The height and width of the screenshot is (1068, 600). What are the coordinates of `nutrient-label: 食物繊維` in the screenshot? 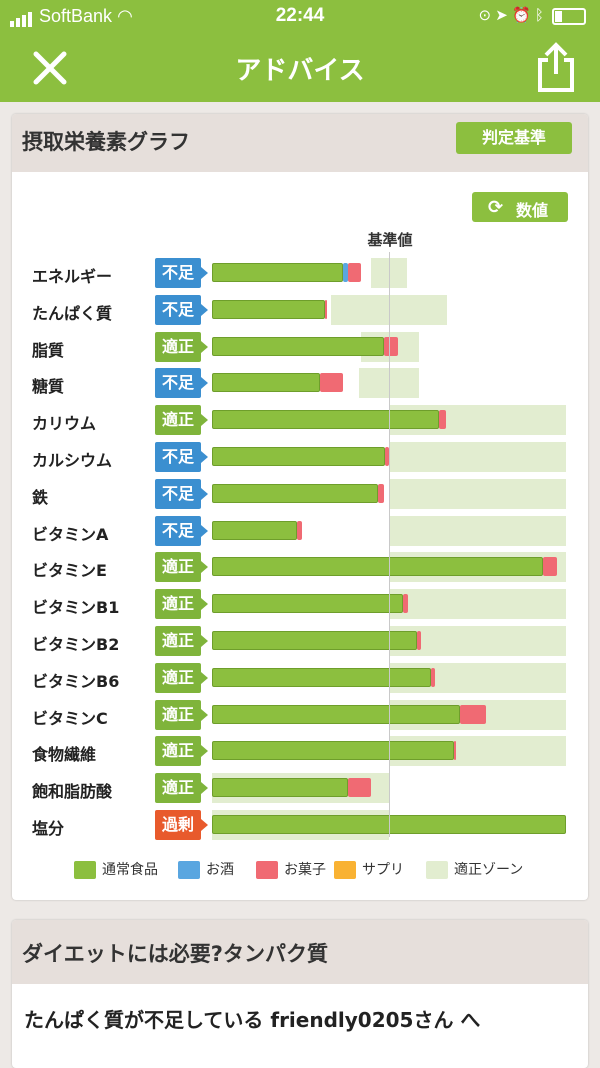 It's located at (64, 755).